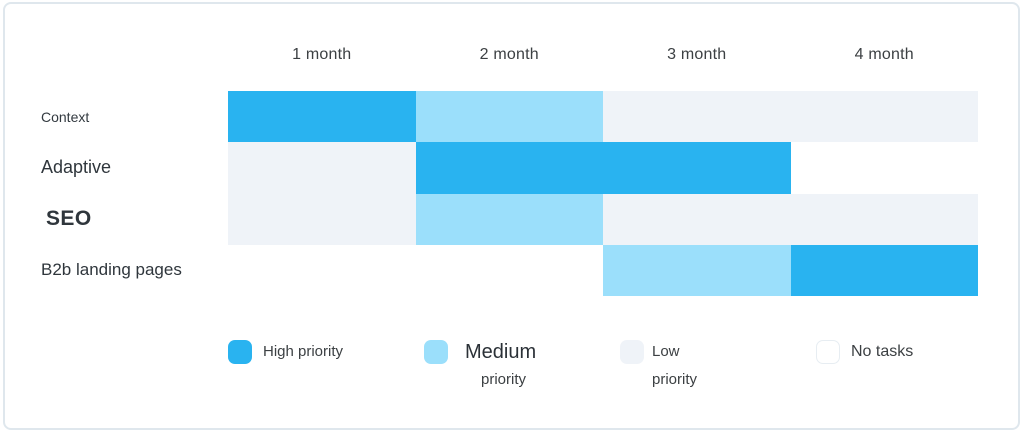 This screenshot has width=1024, height=432. Describe the element at coordinates (674, 364) in the screenshot. I see `legend-label-low: Low priority` at that location.